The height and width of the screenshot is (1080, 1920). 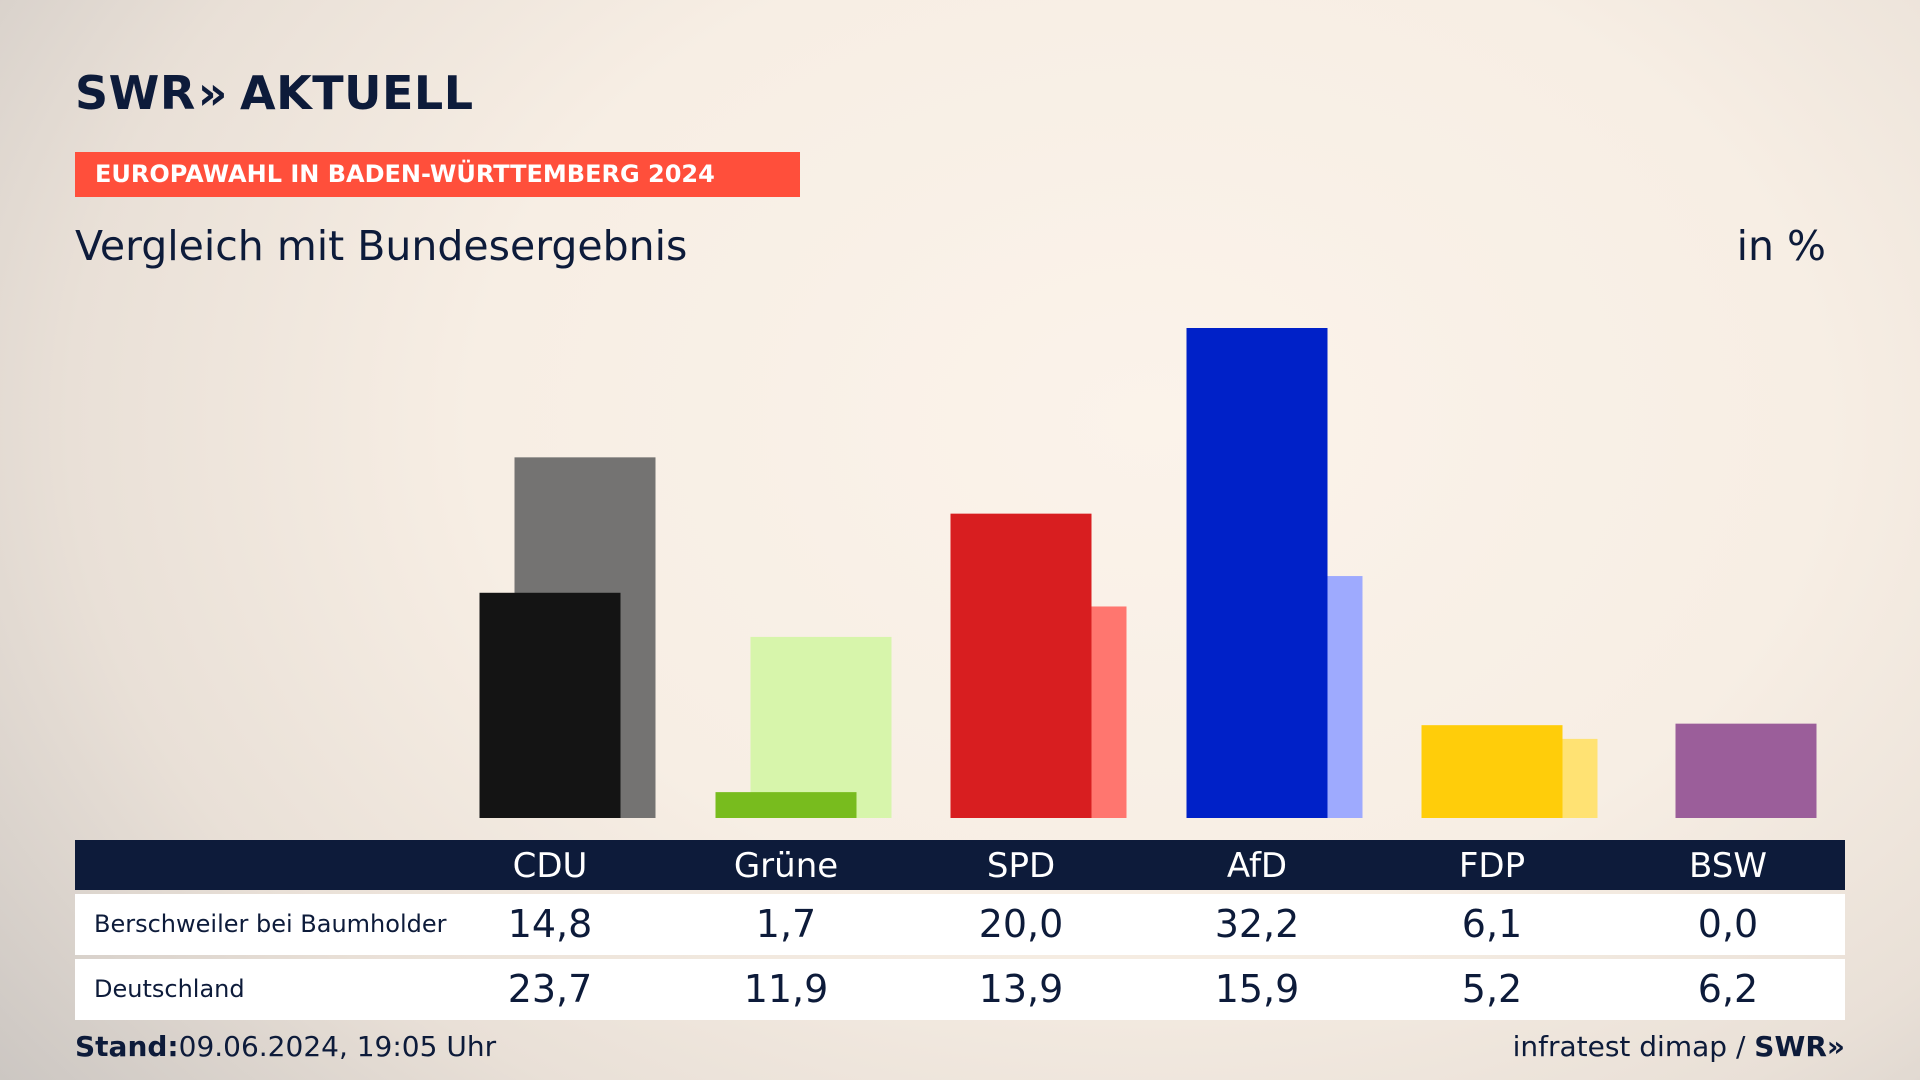 I want to click on source-credit: infratest dimap / SWR», so click(x=1679, y=1046).